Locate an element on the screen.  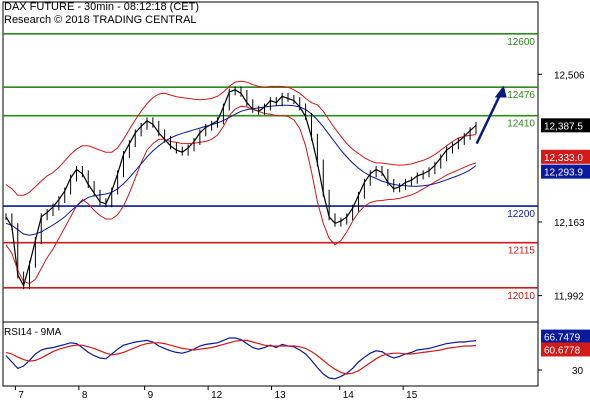
level-label: 12115 is located at coordinates (522, 251).